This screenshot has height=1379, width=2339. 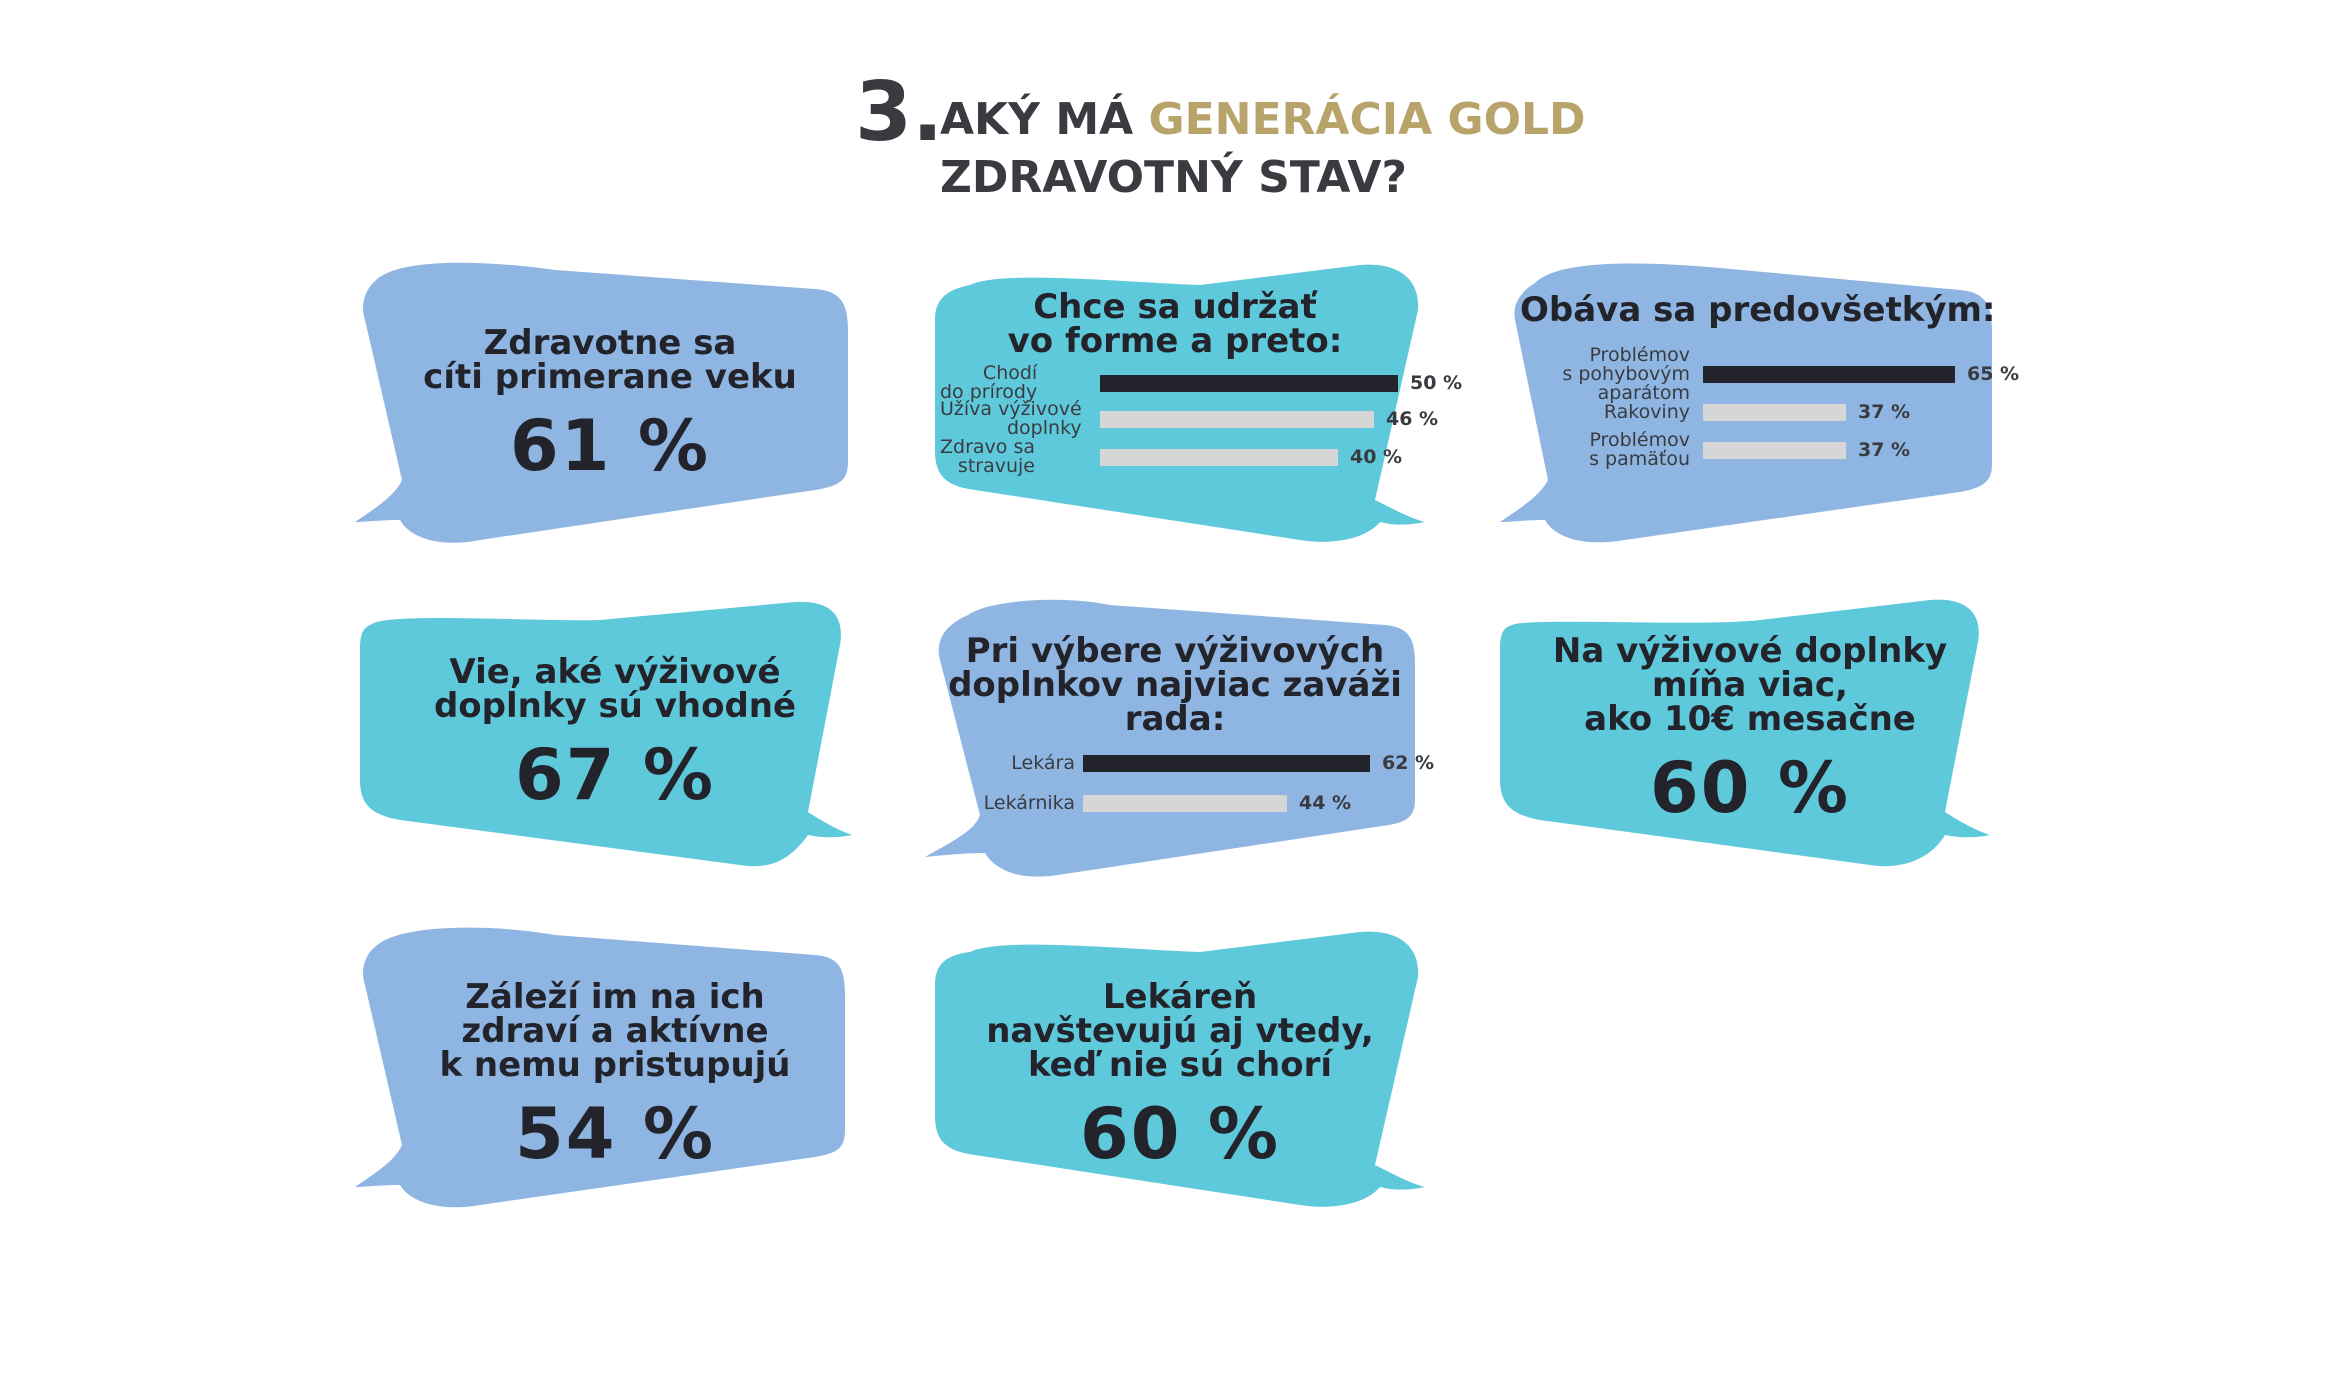 I want to click on bubble-c2, so click(x=1180, y=403).